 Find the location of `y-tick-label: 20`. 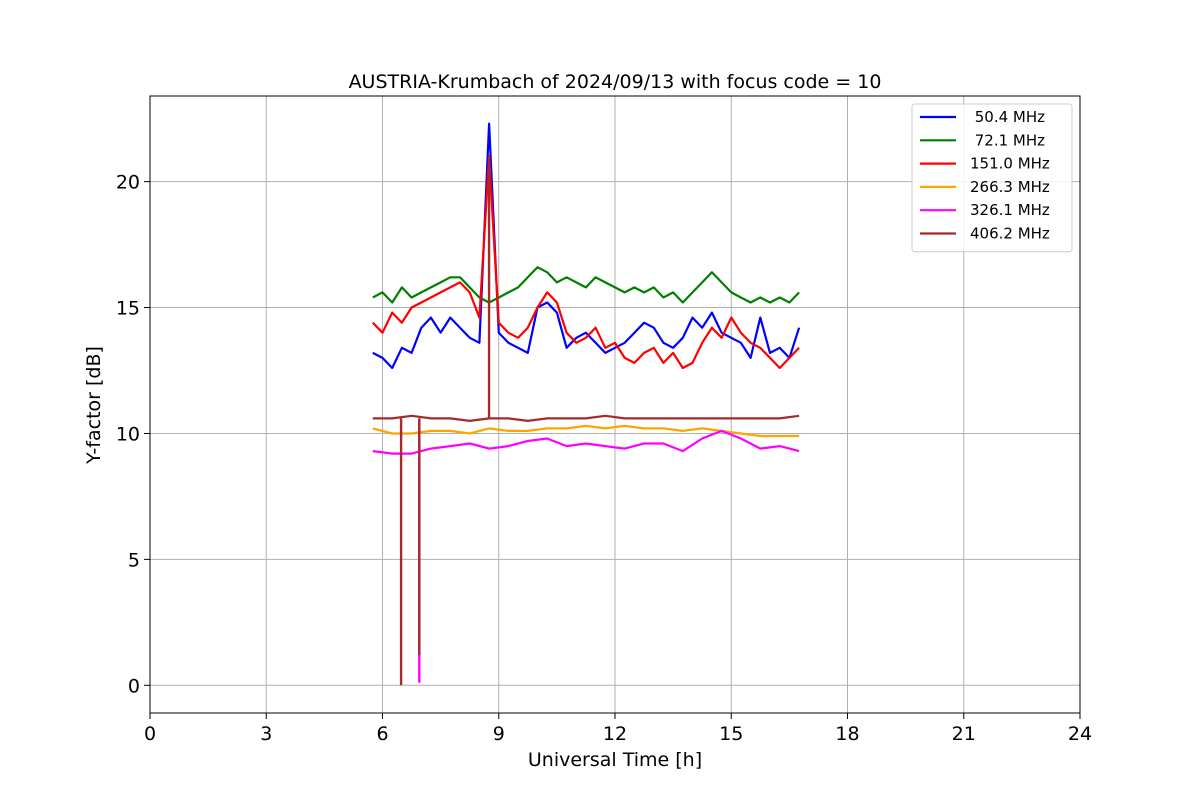

y-tick-label: 20 is located at coordinates (128, 183).